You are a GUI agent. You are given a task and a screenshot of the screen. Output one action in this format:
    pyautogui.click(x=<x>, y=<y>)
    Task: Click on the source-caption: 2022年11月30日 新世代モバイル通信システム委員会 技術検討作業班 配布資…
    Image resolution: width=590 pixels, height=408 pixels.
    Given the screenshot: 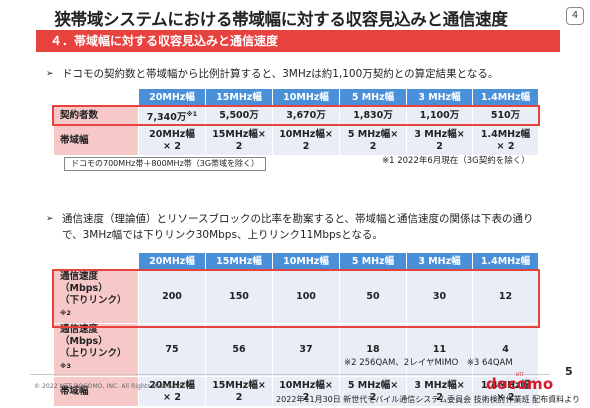 What is the action you would take?
    pyautogui.click(x=428, y=399)
    